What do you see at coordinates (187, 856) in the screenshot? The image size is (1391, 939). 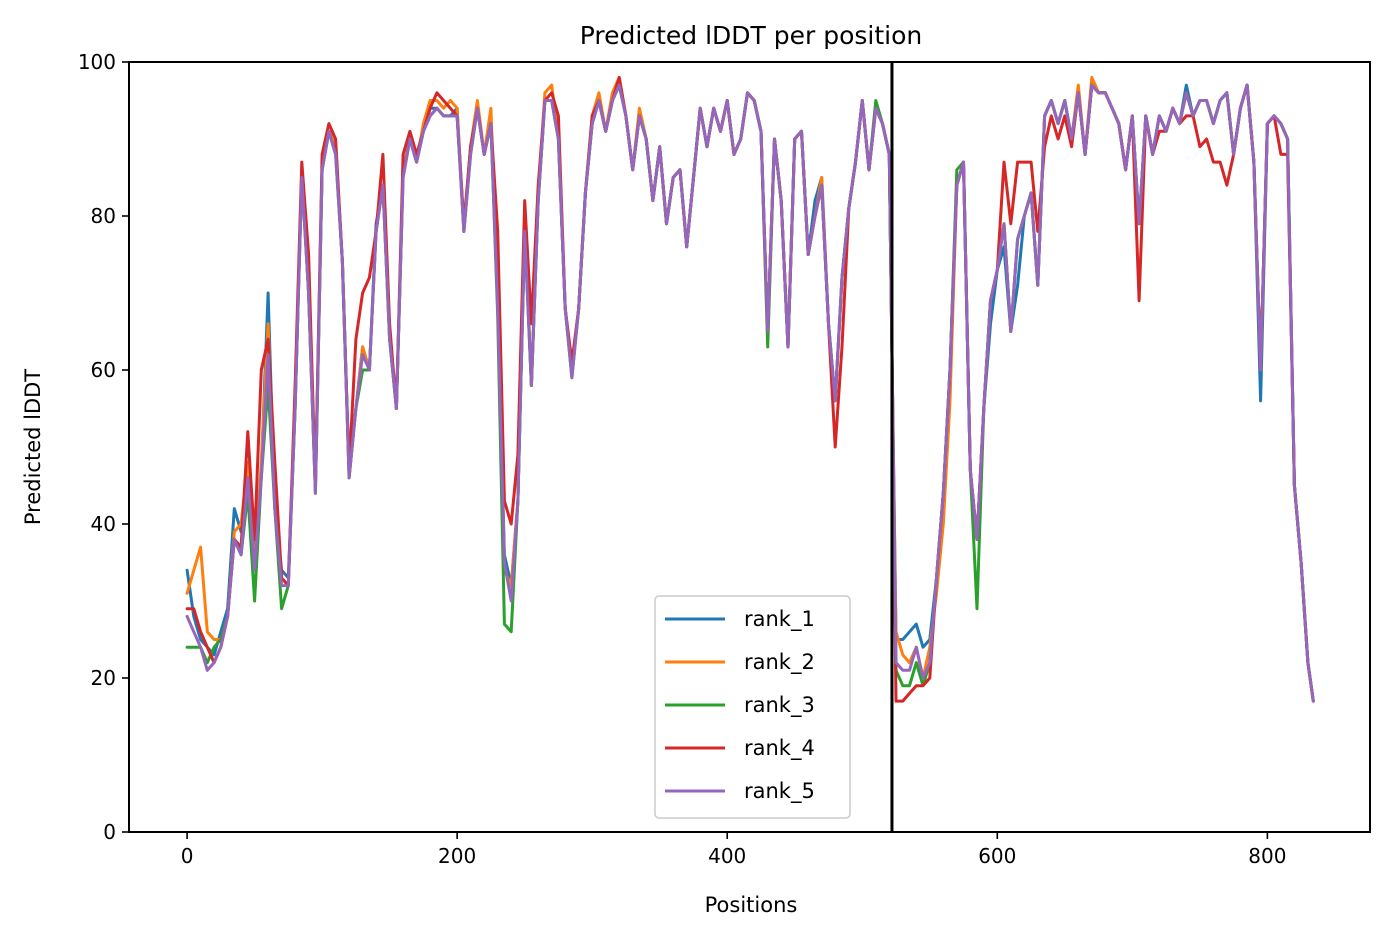 I see `x-tick-label: 0` at bounding box center [187, 856].